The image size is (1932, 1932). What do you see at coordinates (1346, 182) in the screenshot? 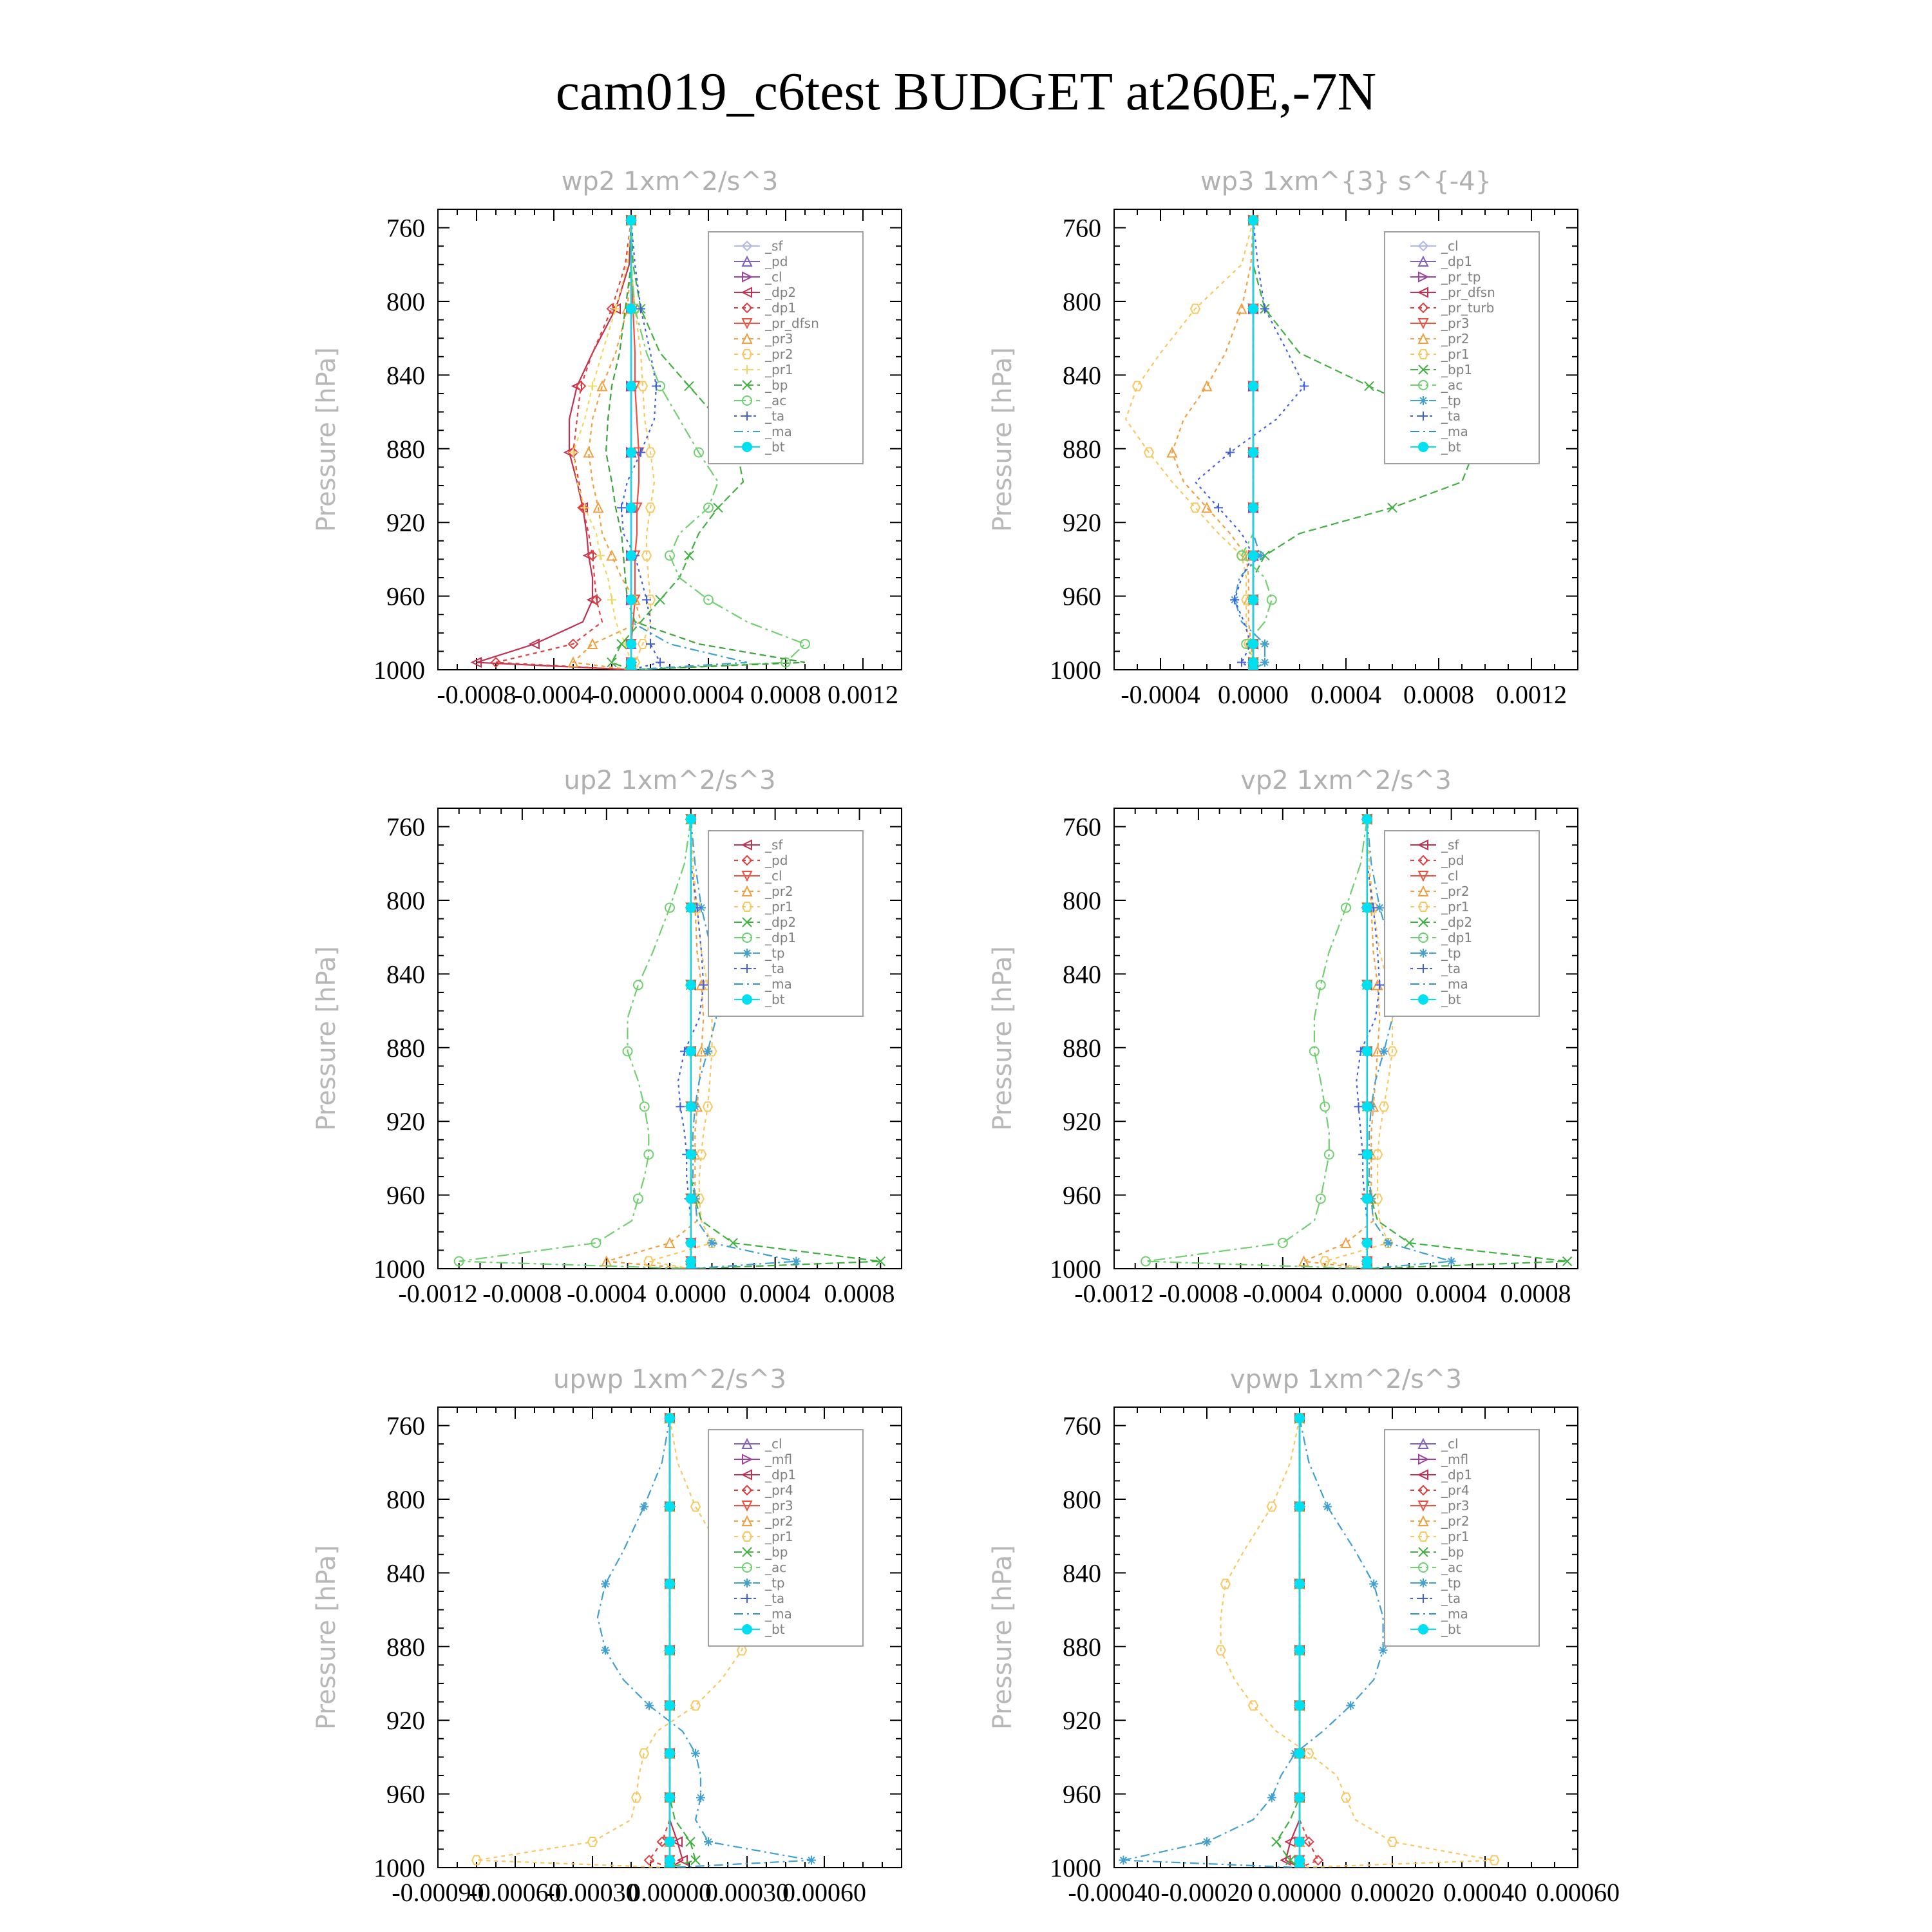
I see `panel-title: wp3 1xm^{3} s^{-4}` at bounding box center [1346, 182].